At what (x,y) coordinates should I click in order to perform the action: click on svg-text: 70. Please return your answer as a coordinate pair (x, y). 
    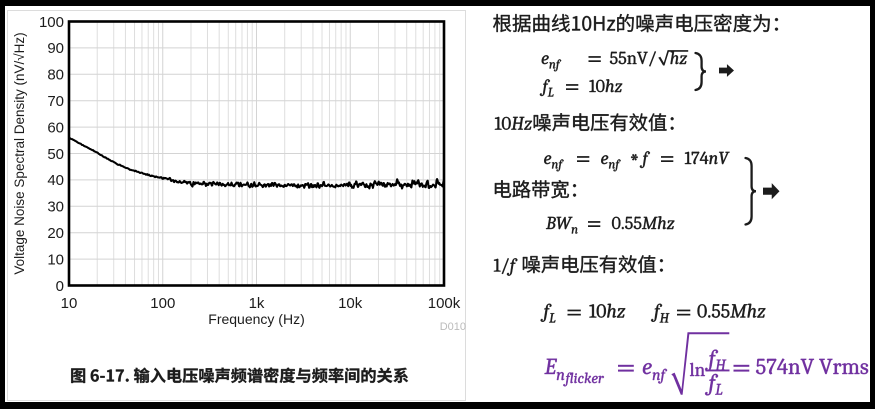
    Looking at the image, I should click on (55, 101).